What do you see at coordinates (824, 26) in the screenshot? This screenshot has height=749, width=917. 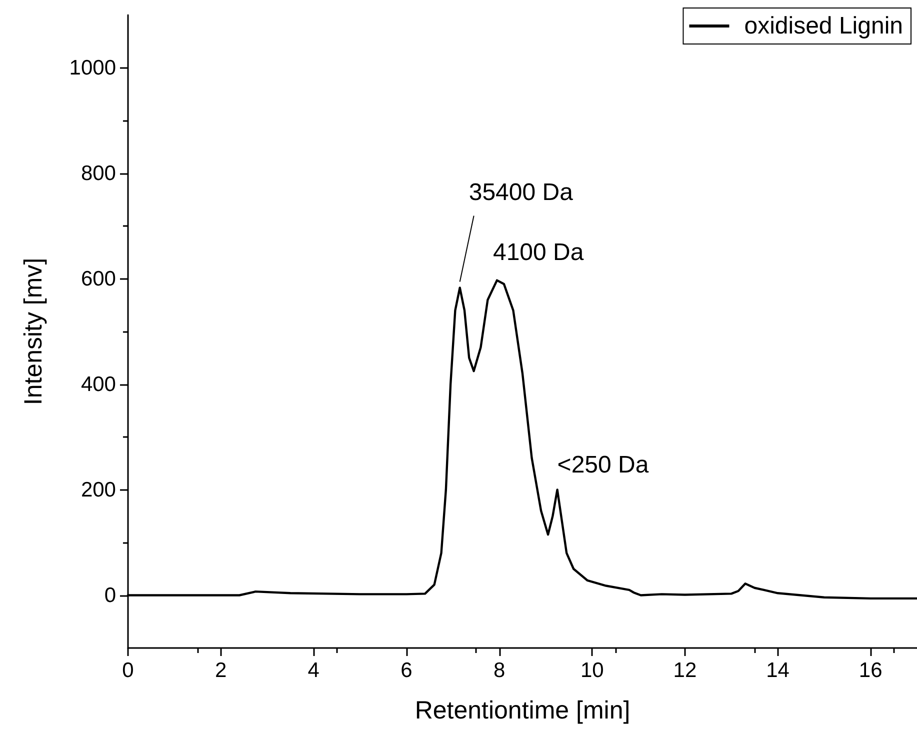 I see `legend-label: oxidised Lignin` at bounding box center [824, 26].